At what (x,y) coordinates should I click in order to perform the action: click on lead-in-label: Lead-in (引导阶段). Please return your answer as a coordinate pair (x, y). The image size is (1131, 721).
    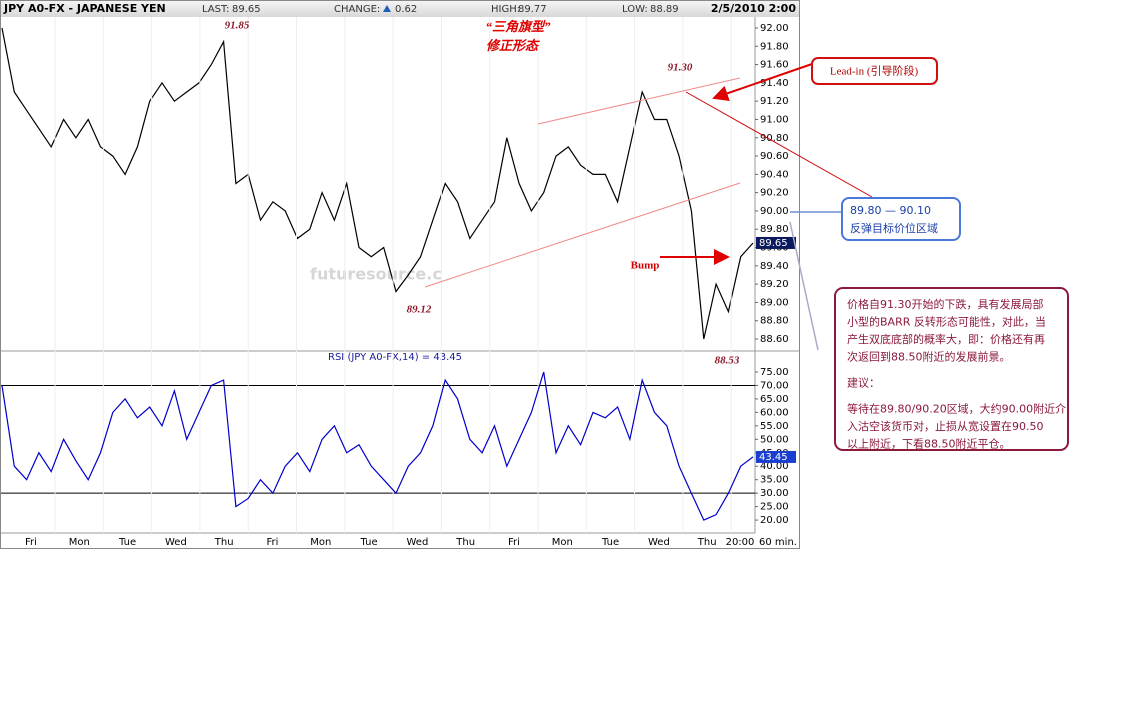
    Looking at the image, I should click on (874, 71).